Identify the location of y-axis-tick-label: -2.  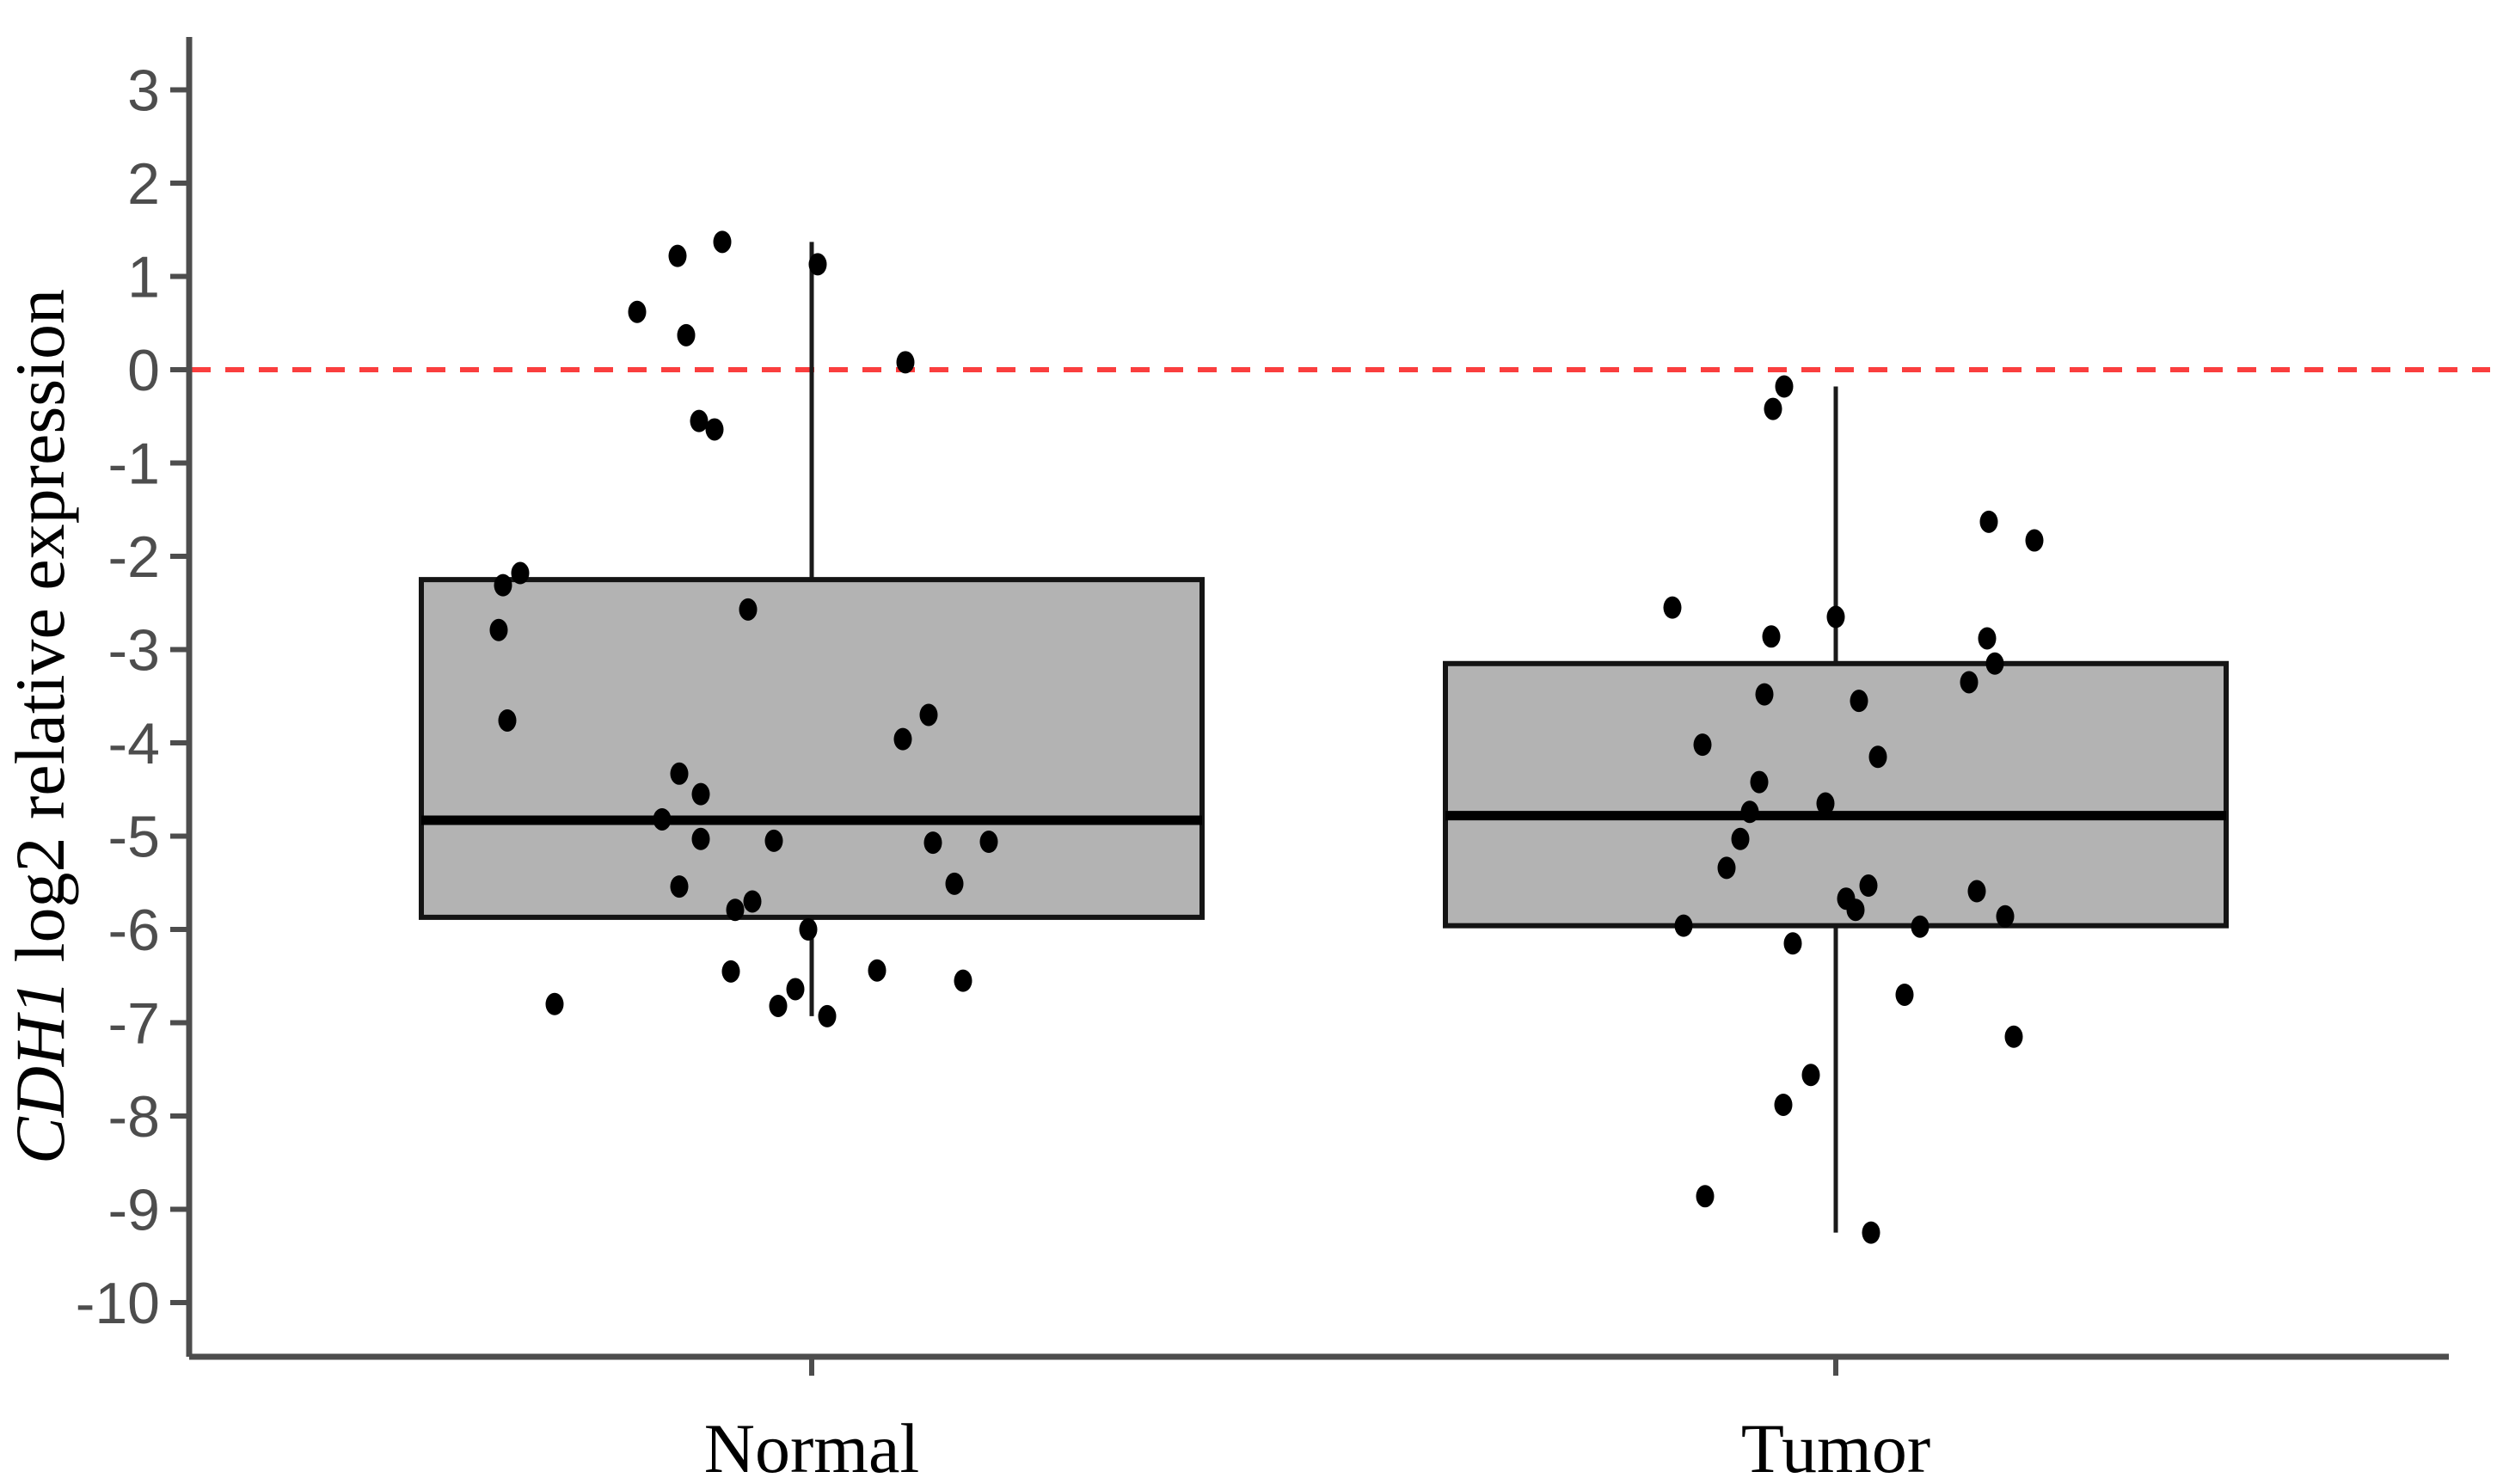
(134, 557).